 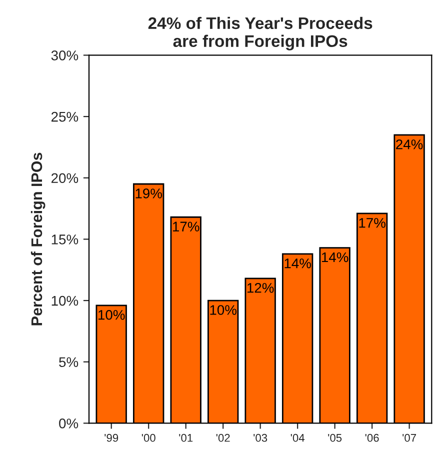 I want to click on y-axis-title: Percent of Foreign IPOs, so click(x=38, y=239).